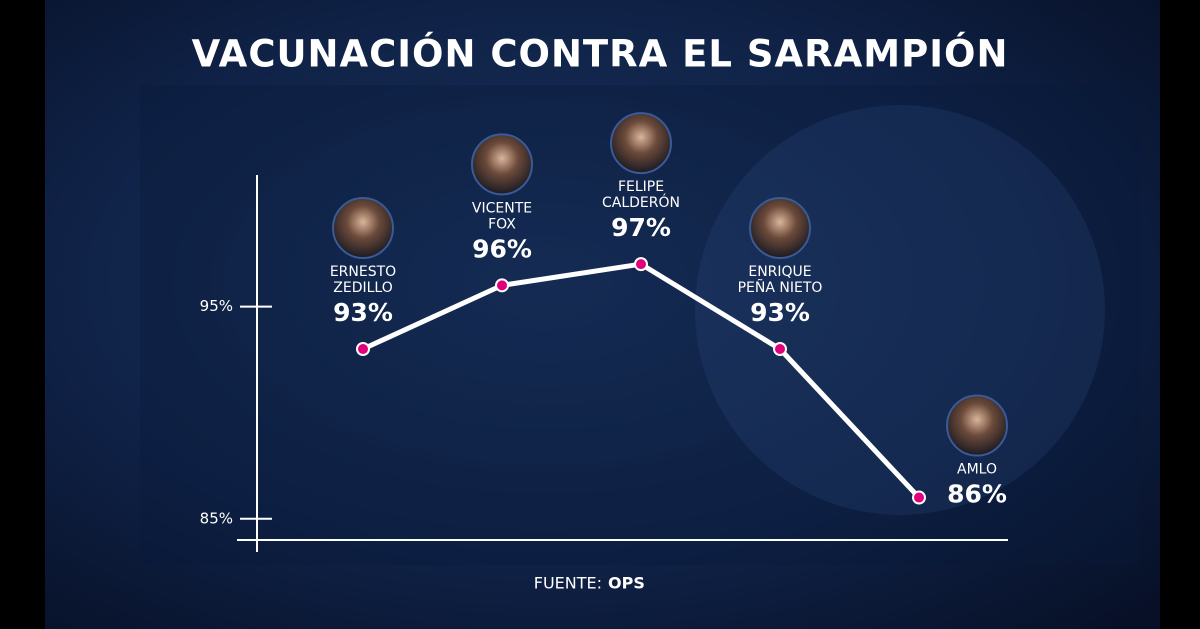 Image resolution: width=1200 pixels, height=629 pixels. Describe the element at coordinates (502, 208) in the screenshot. I see `category-label: VICENTE` at that location.